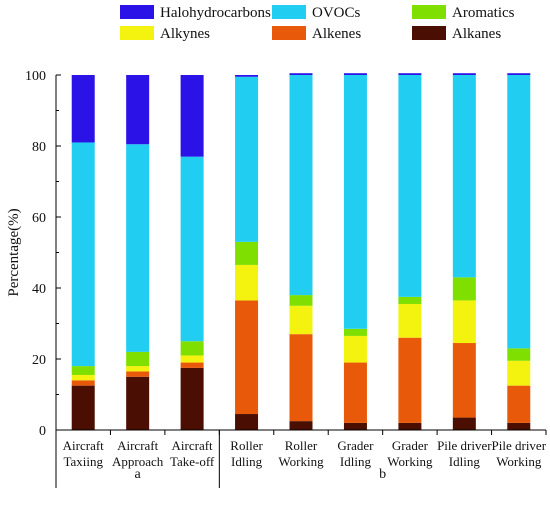  I want to click on legend-swatch-alkanes, so click(429, 33).